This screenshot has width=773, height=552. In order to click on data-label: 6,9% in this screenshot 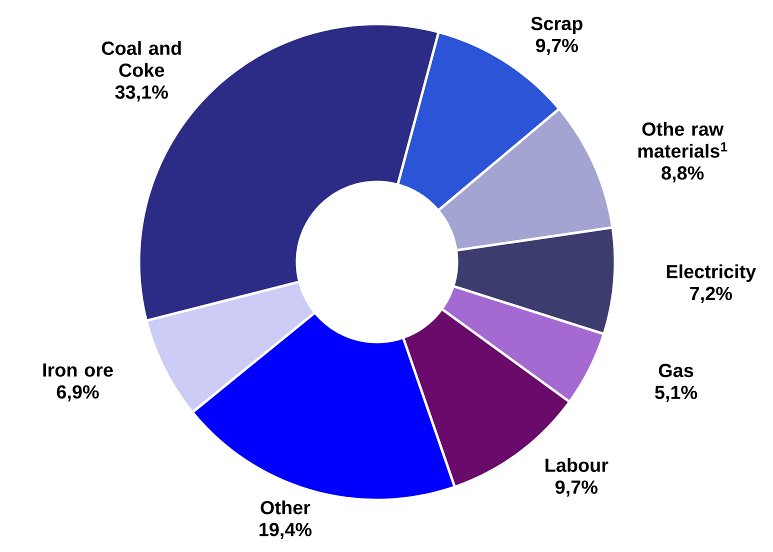, I will do `click(77, 393)`.